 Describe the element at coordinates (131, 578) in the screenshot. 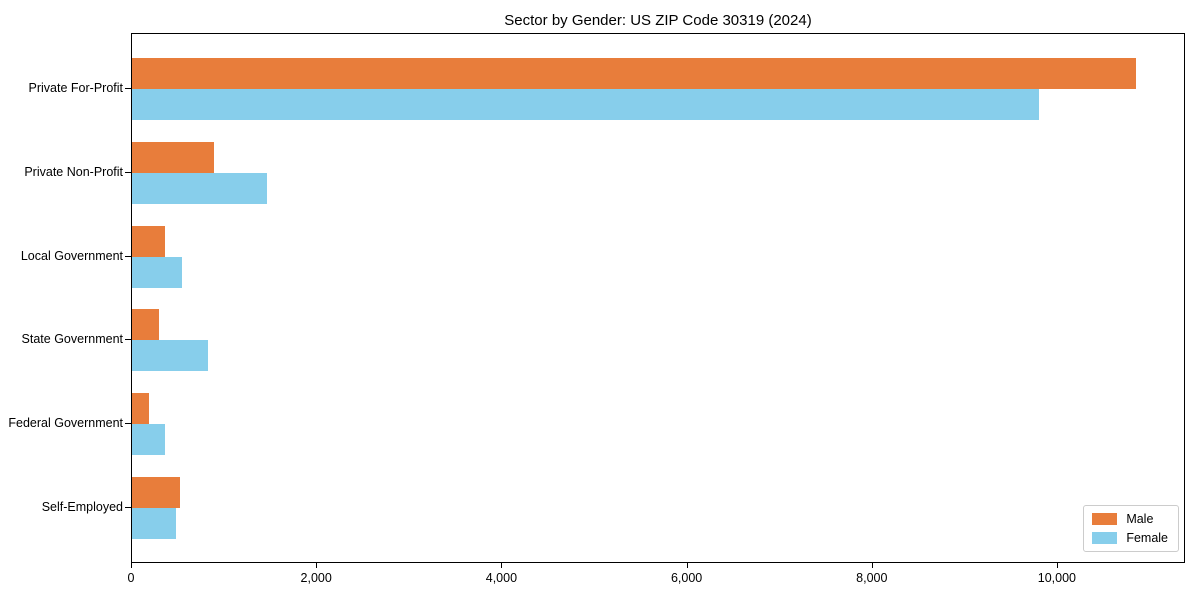

I see `x-tick-label: 0` at that location.